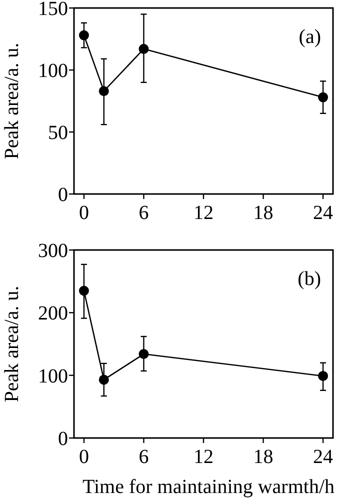 Image resolution: width=346 pixels, height=500 pixels. Describe the element at coordinates (309, 37) in the screenshot. I see `annotation: (a)` at that location.